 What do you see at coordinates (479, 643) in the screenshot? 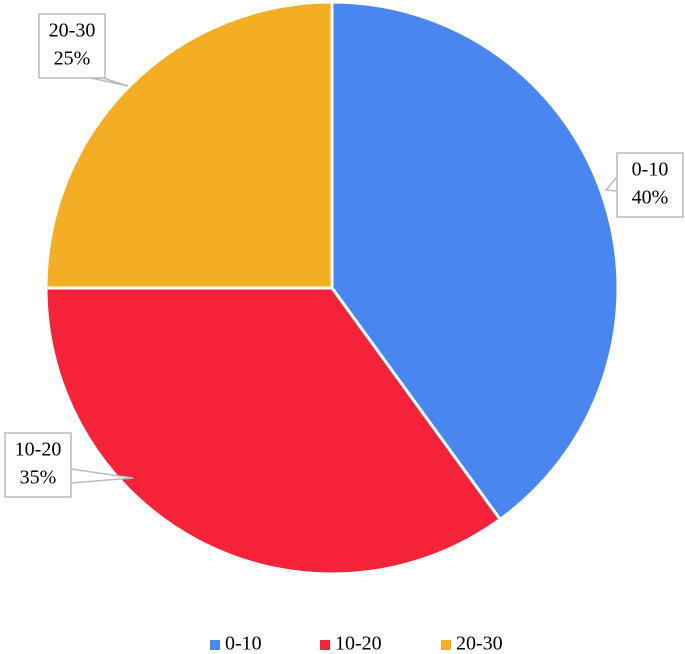
I see `legend-label: 20-30` at bounding box center [479, 643].